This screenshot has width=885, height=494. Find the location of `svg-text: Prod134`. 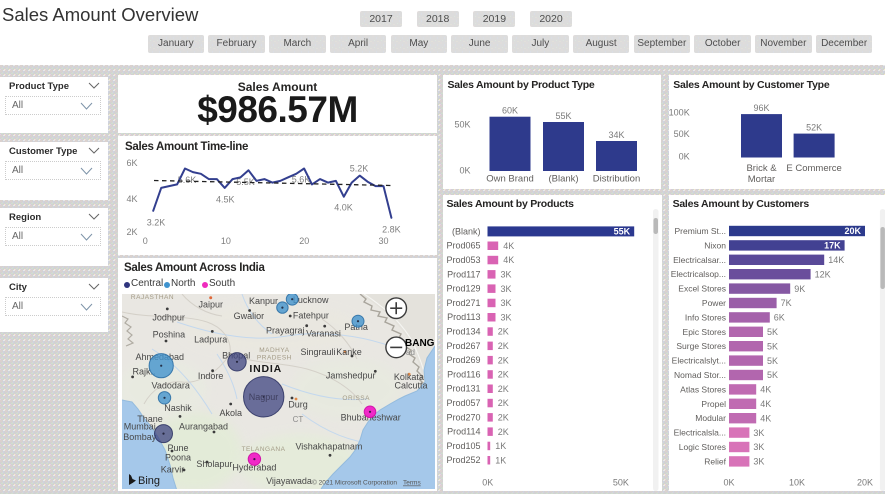

svg-text: Prod134 is located at coordinates (463, 332).